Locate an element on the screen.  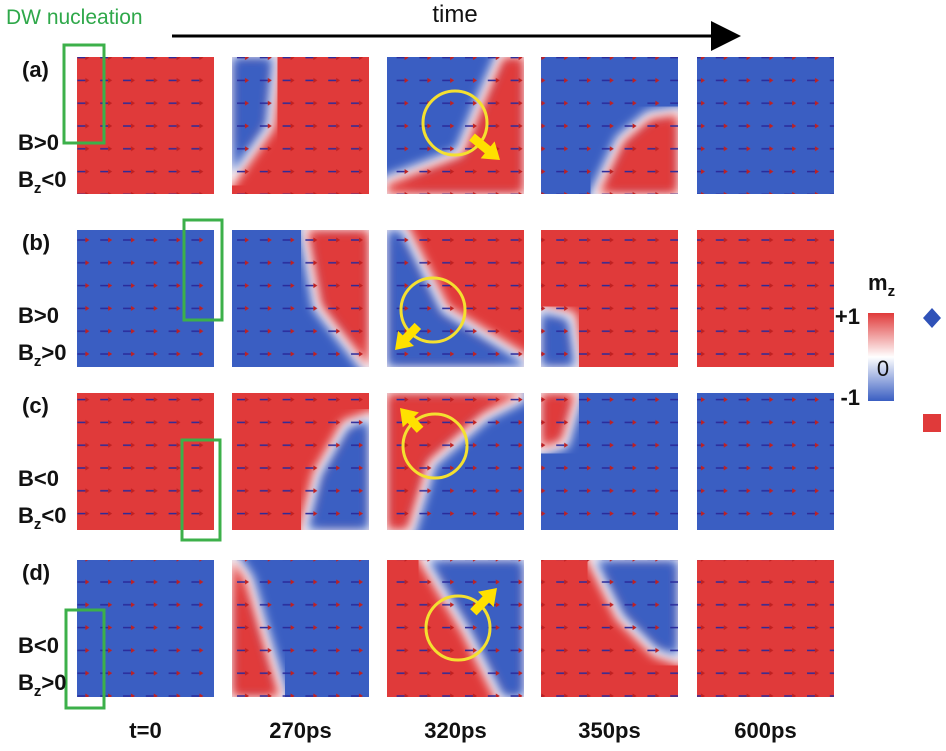
row-label: (a) is located at coordinates (35, 69).